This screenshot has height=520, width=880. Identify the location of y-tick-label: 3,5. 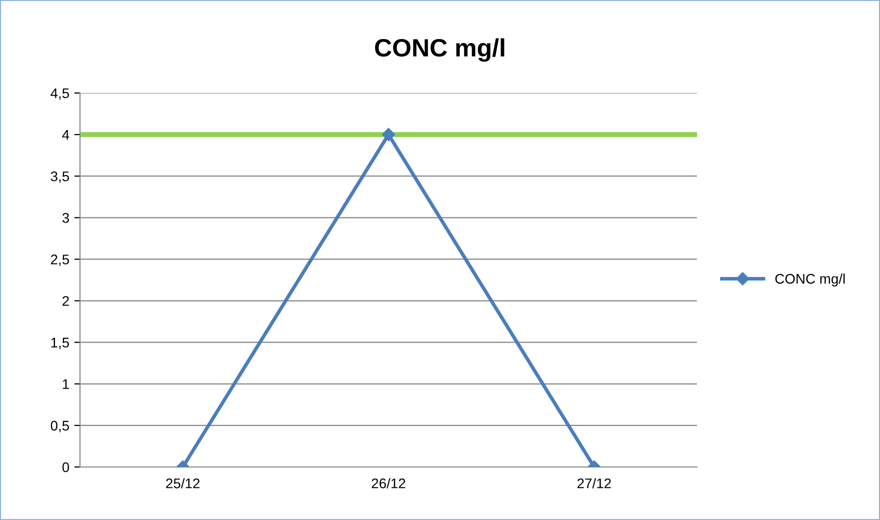
(60, 177).